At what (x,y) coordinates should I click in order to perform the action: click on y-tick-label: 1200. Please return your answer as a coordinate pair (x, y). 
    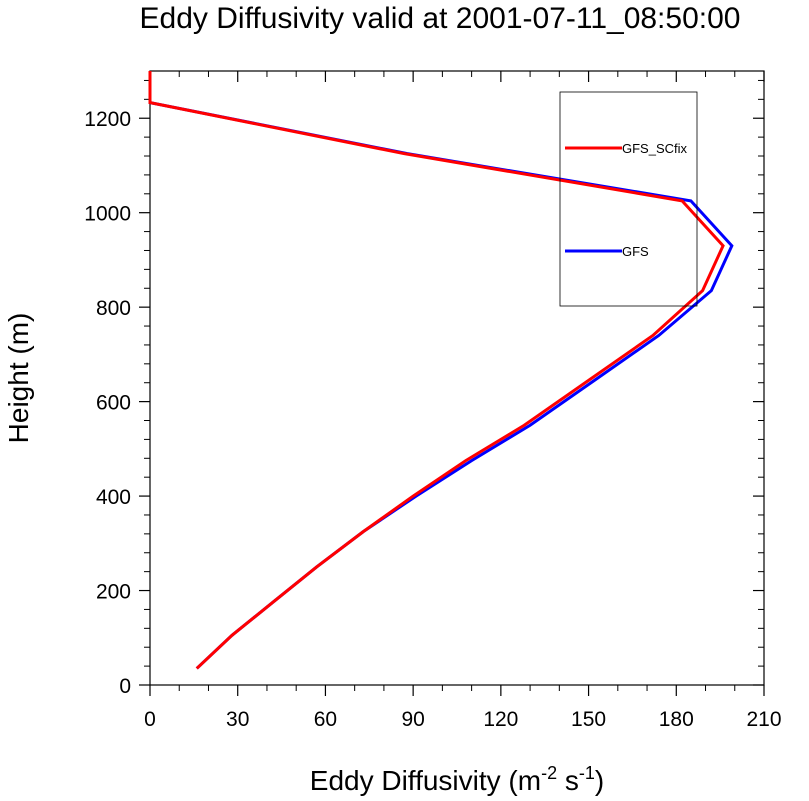
    Looking at the image, I should click on (107, 119).